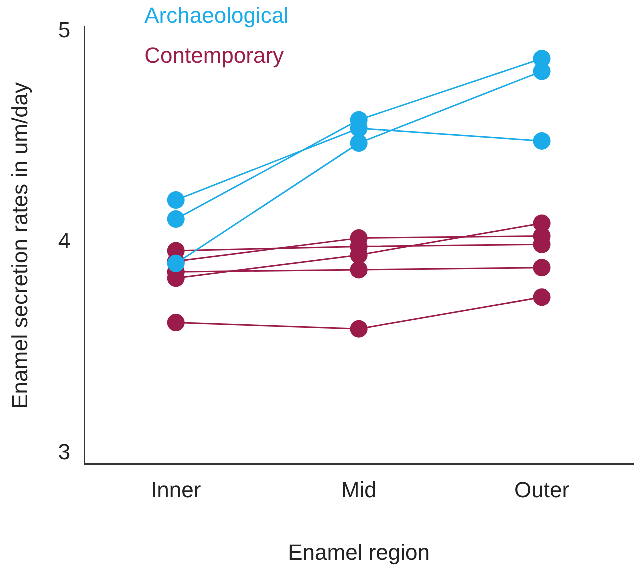  Describe the element at coordinates (19, 245) in the screenshot. I see `y-axis-title: Enamel secretion rates in um/day` at that location.